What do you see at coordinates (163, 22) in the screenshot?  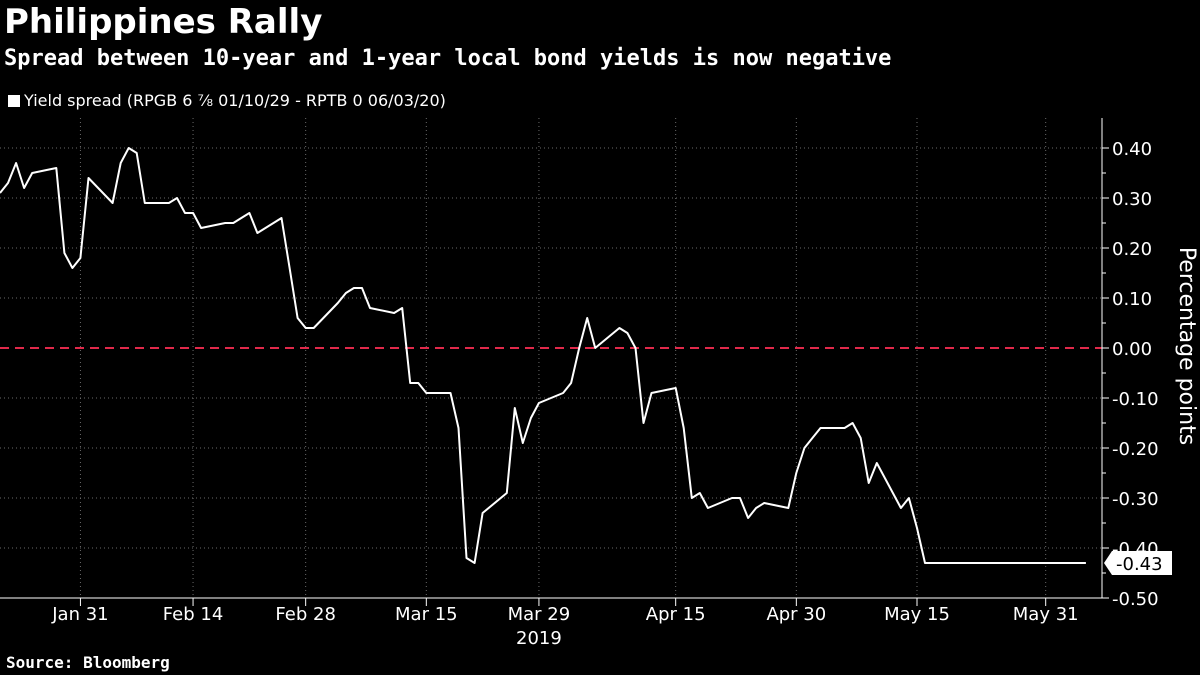 I see `chart-title: Philippines Rally` at bounding box center [163, 22].